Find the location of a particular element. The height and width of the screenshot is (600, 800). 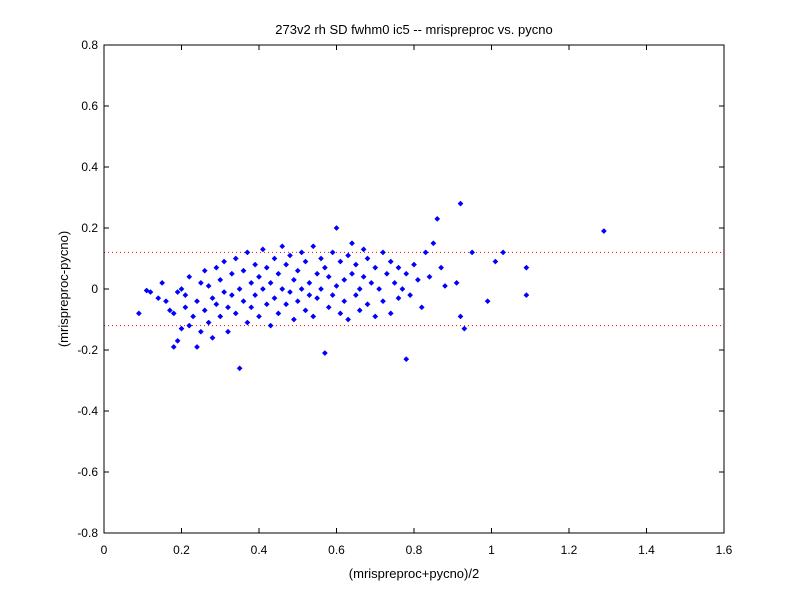

reference-lines is located at coordinates (414, 289).